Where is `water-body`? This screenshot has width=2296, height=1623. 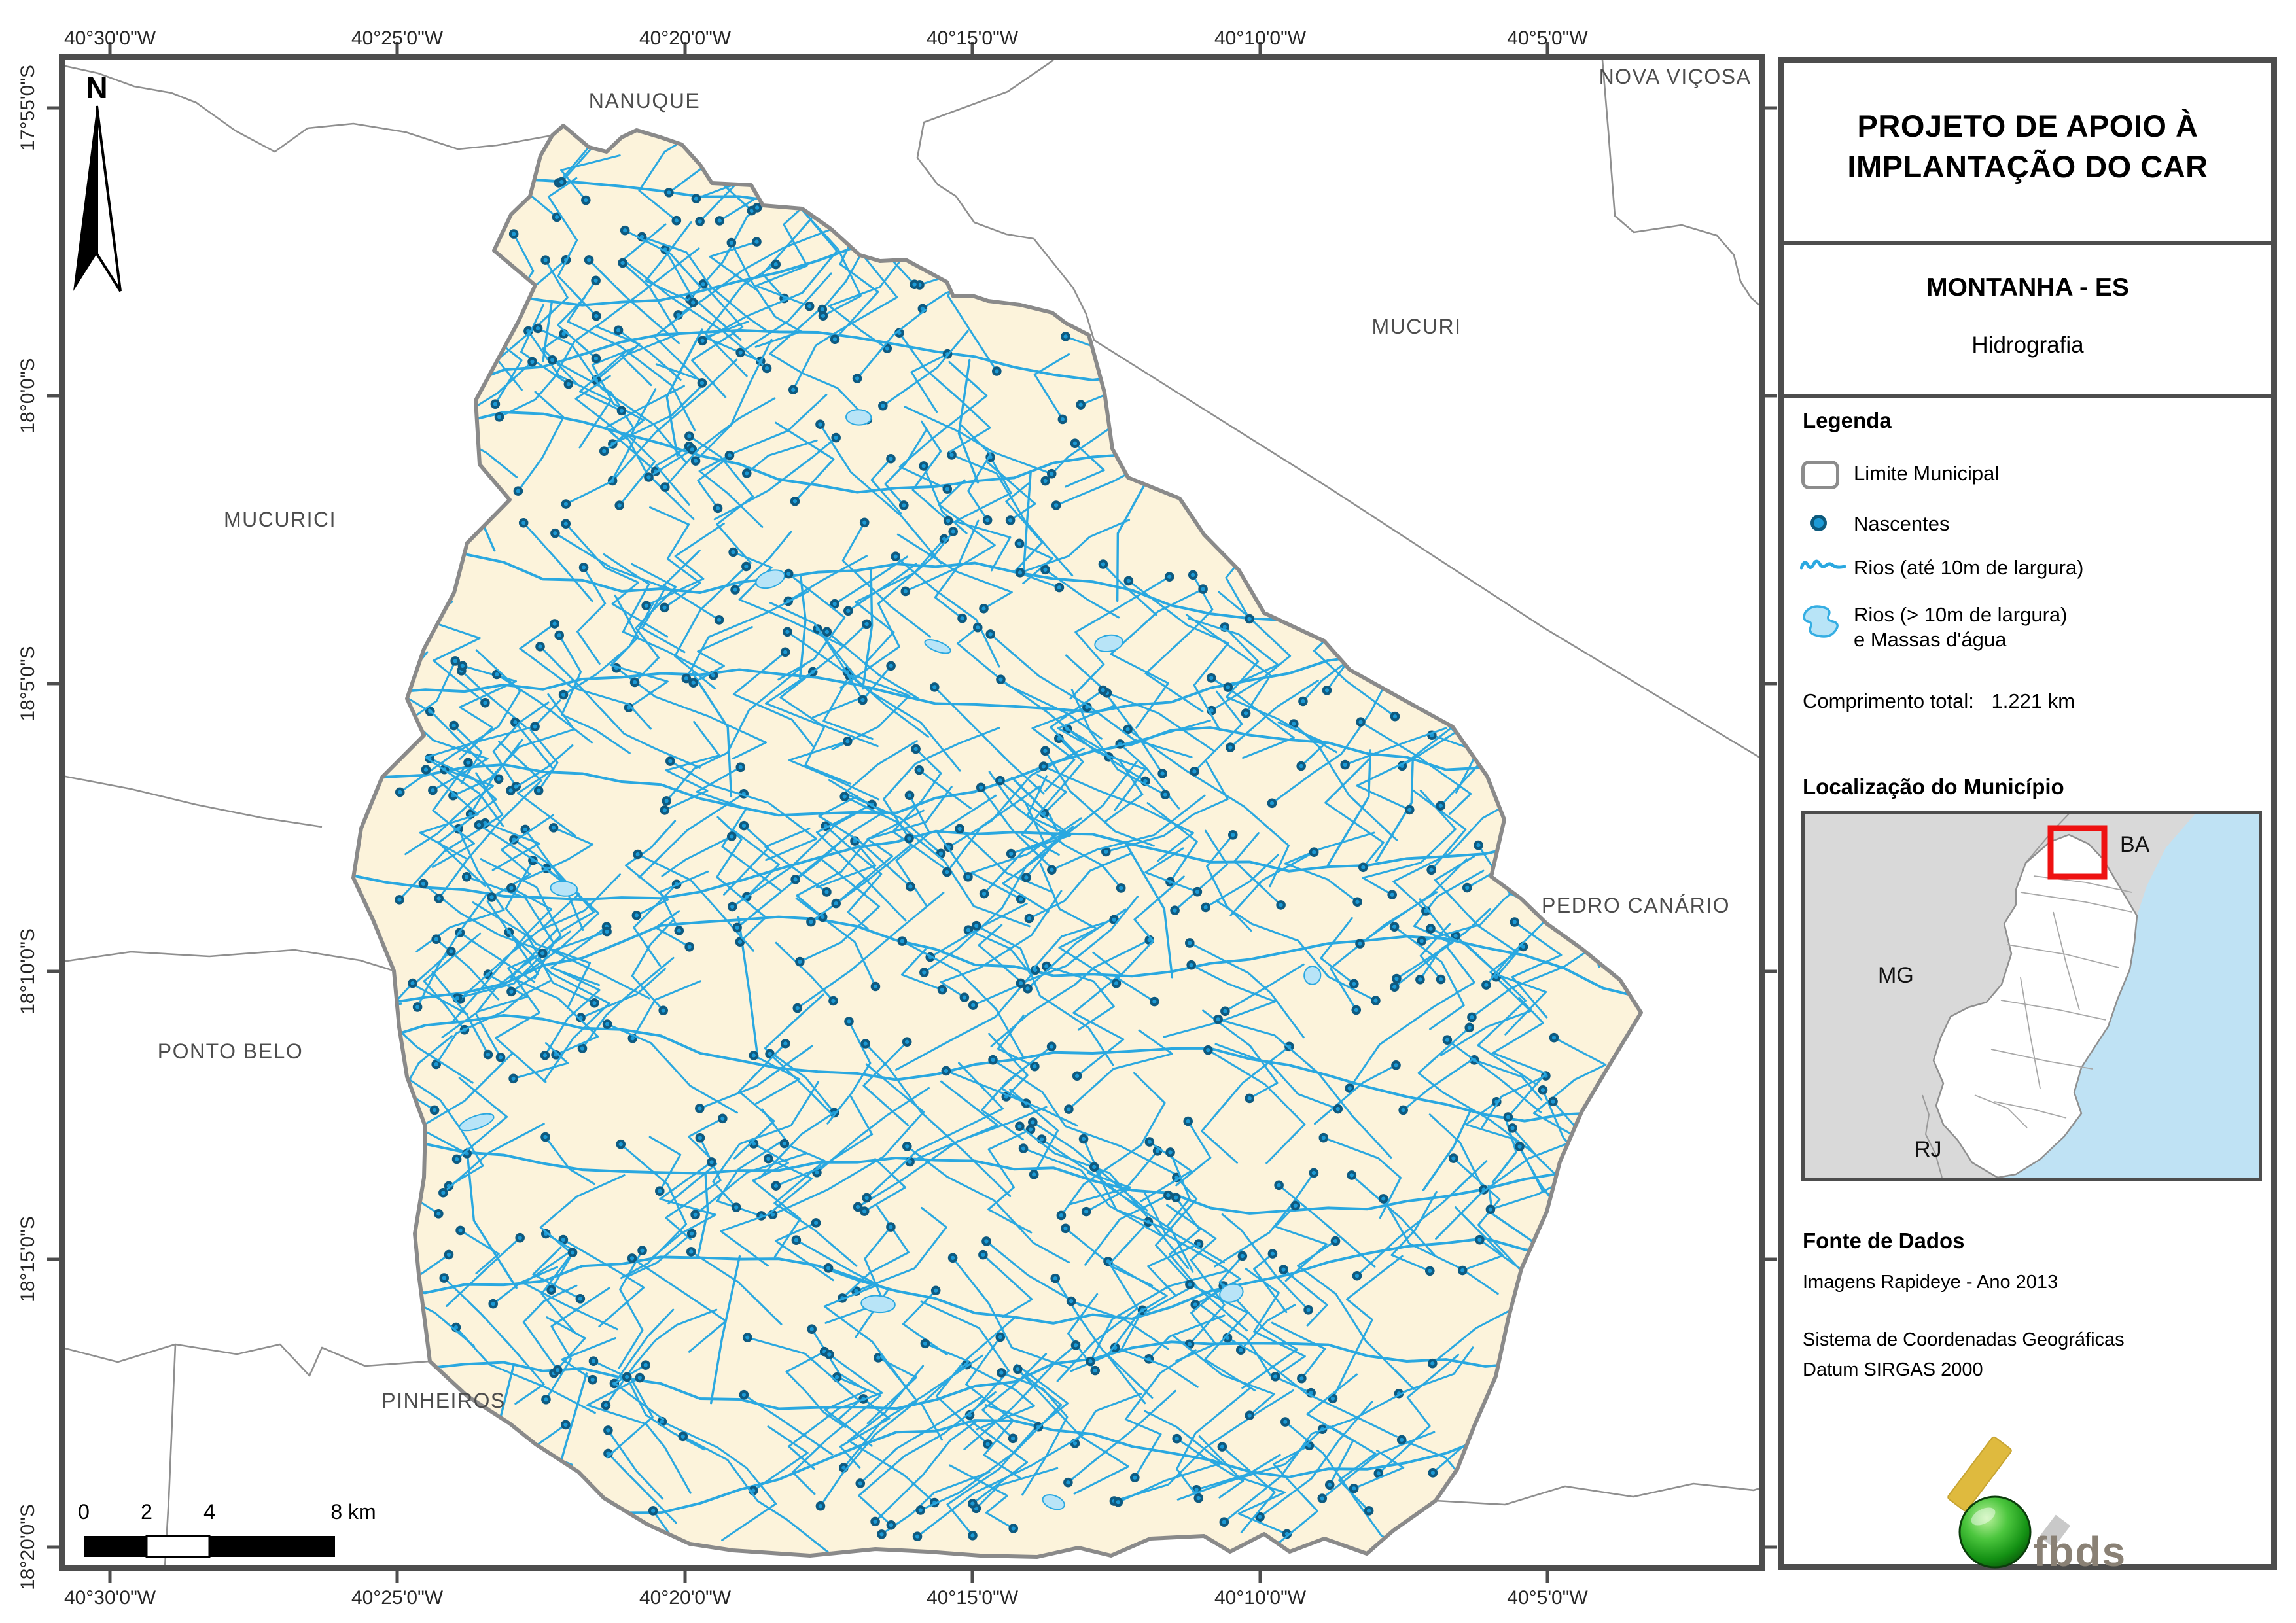
water-body is located at coordinates (477, 1122).